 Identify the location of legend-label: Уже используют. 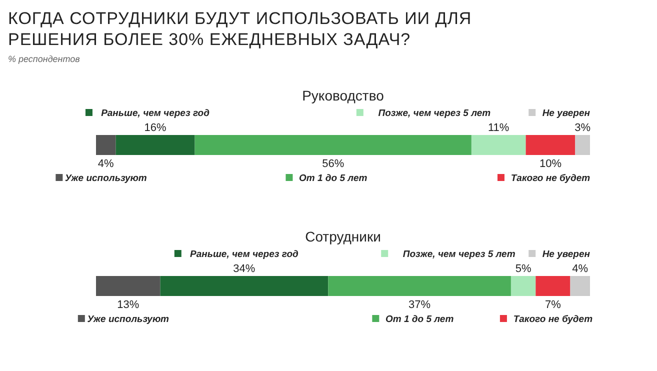
(106, 178).